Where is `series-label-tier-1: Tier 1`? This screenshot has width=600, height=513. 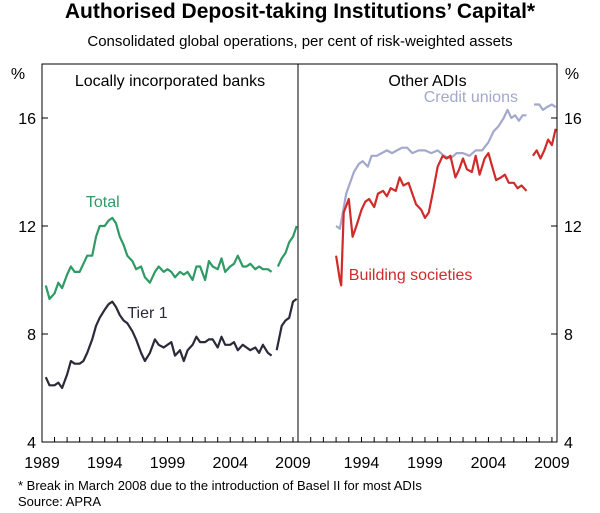 series-label-tier-1: Tier 1 is located at coordinates (147, 313).